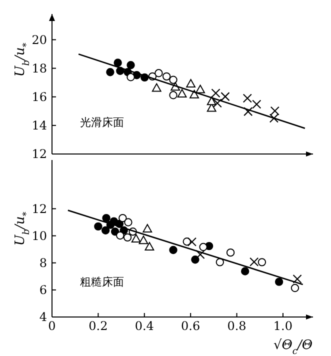 The width and height of the screenshot is (331, 356). What do you see at coordinates (43, 317) in the screenshot?
I see `y-tick-label: 4` at bounding box center [43, 317].